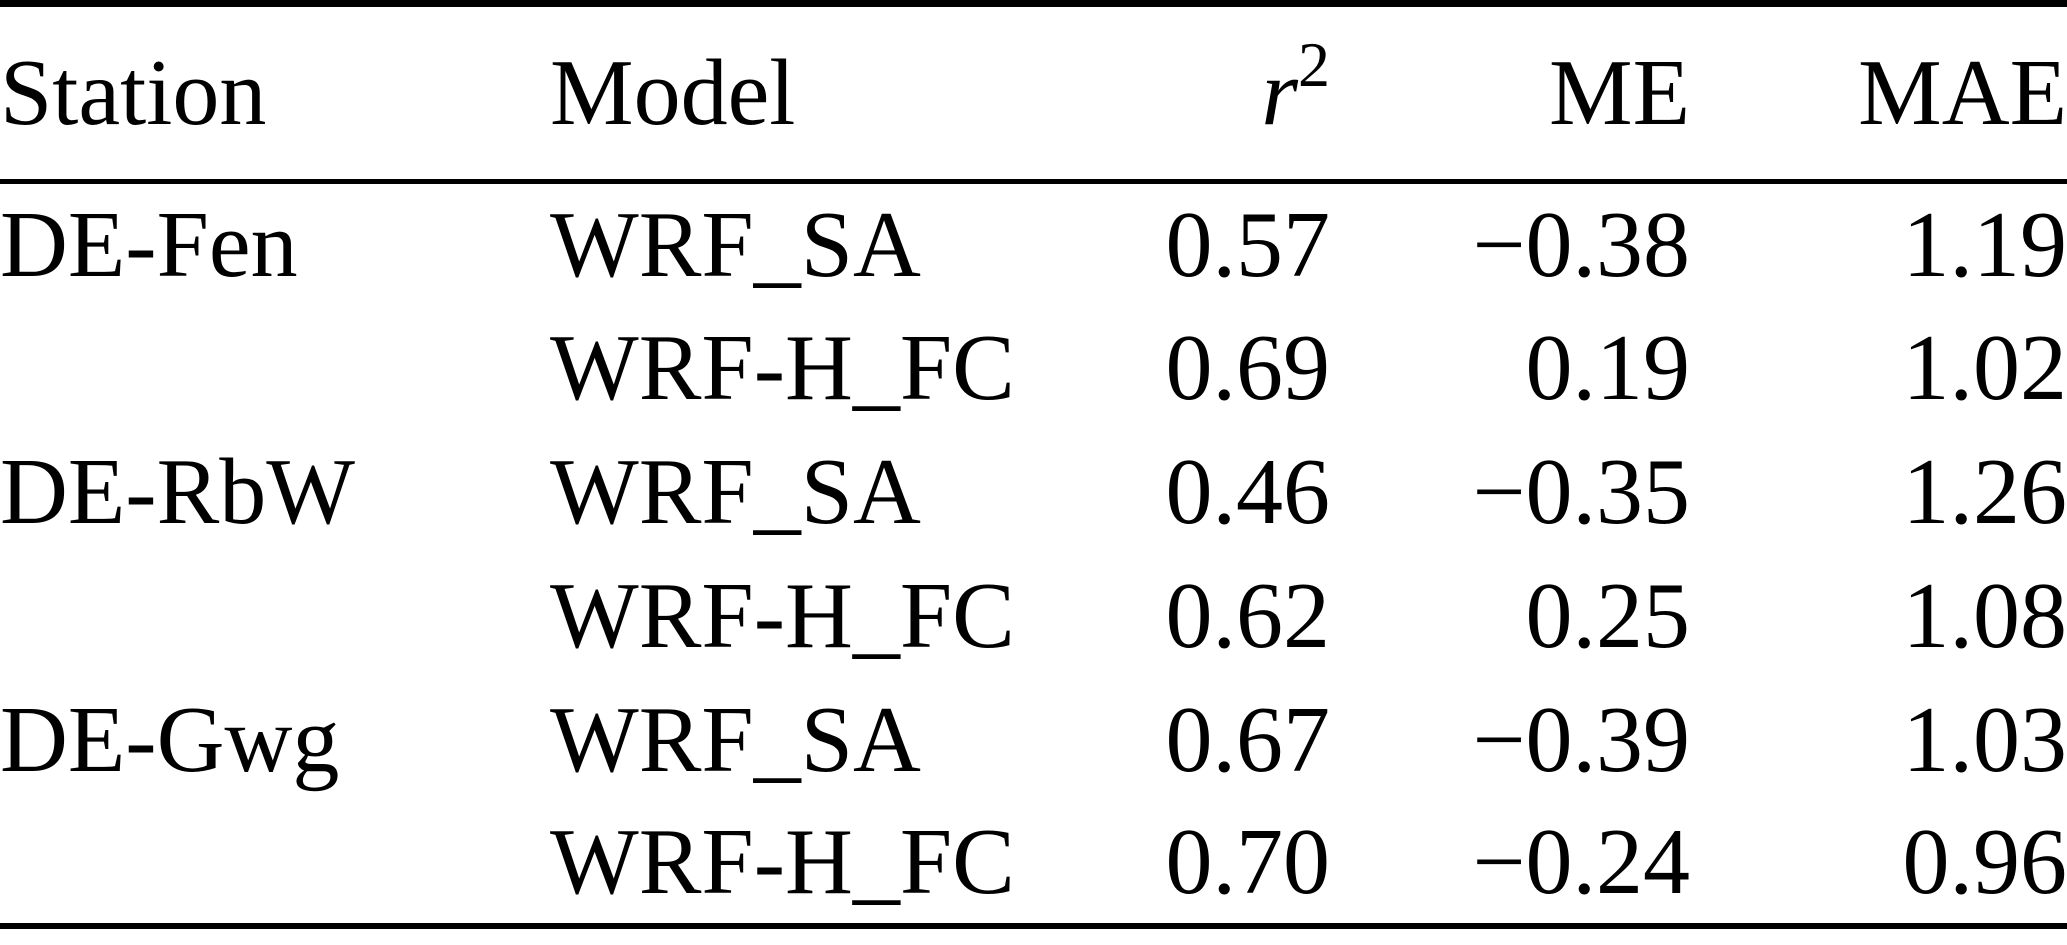 Image resolution: width=2067 pixels, height=945 pixels. What do you see at coordinates (275, 93) in the screenshot?
I see `col-header-station: Station` at bounding box center [275, 93].